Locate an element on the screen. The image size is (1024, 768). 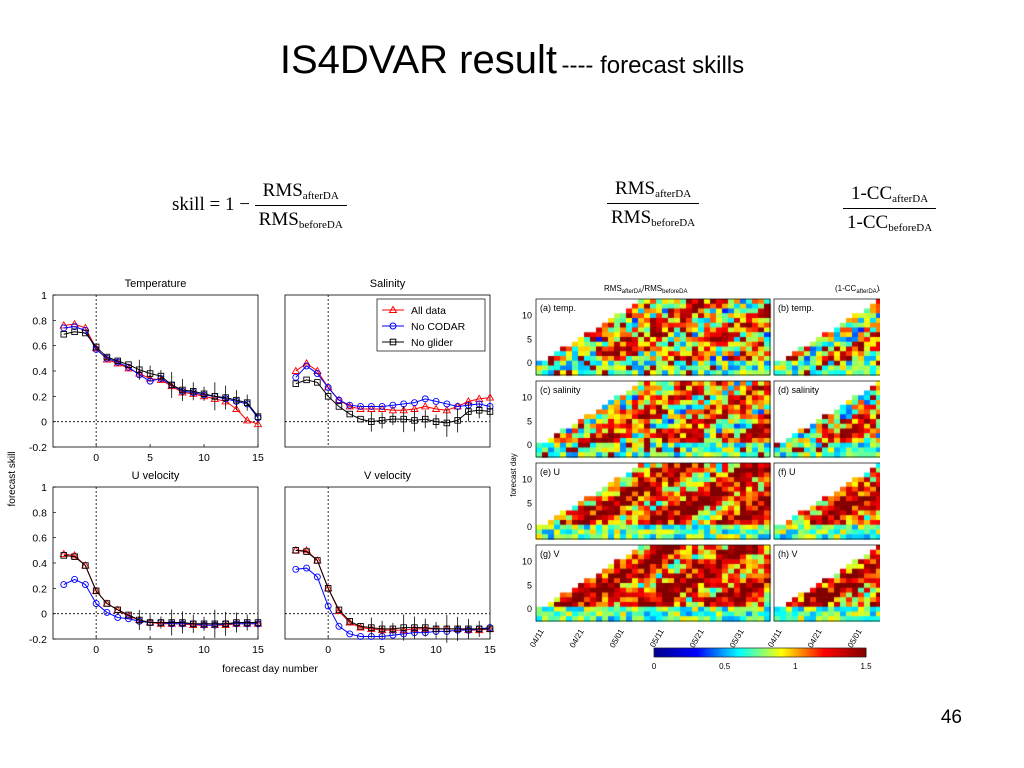
y-tick-label: 0 is located at coordinates (44, 615).